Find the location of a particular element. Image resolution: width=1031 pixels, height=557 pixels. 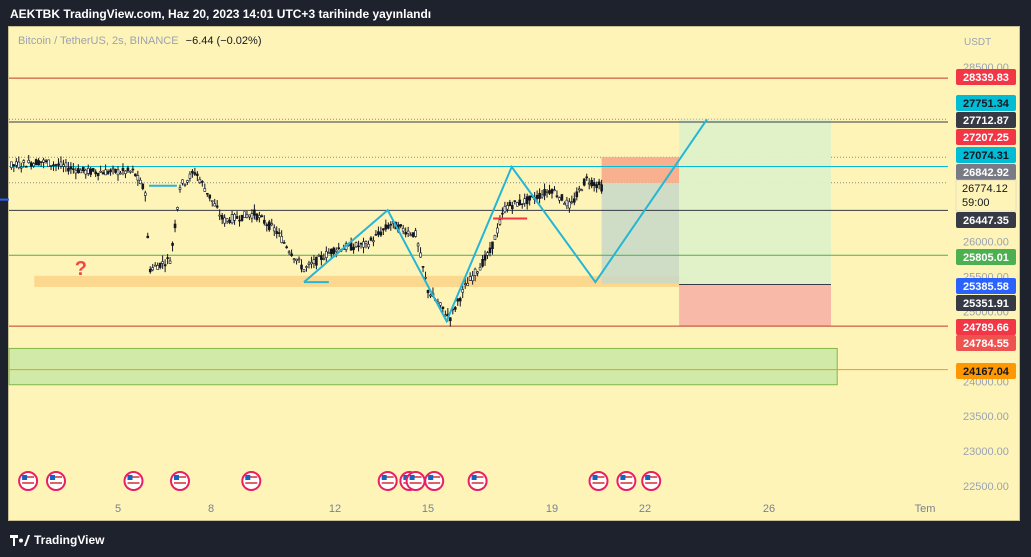

brand: TradingView is located at coordinates (57, 540).